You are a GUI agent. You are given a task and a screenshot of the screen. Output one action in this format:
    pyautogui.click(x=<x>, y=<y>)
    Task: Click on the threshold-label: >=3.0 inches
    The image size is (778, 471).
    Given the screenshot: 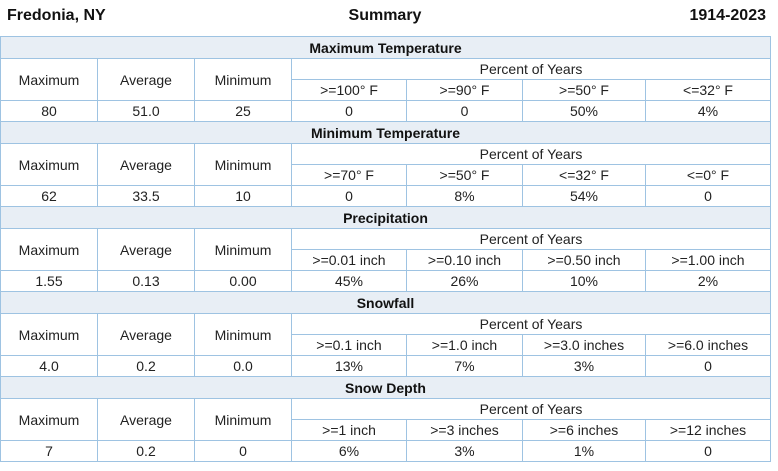 What is the action you would take?
    pyautogui.click(x=584, y=345)
    